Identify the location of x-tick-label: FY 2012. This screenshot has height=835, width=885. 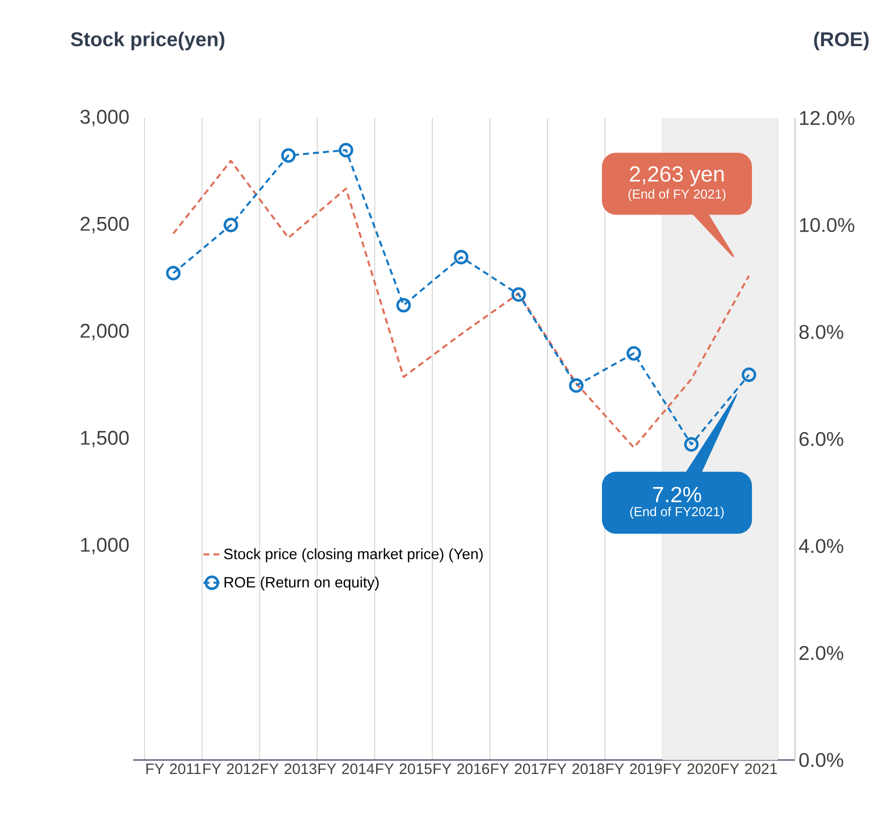
(231, 769).